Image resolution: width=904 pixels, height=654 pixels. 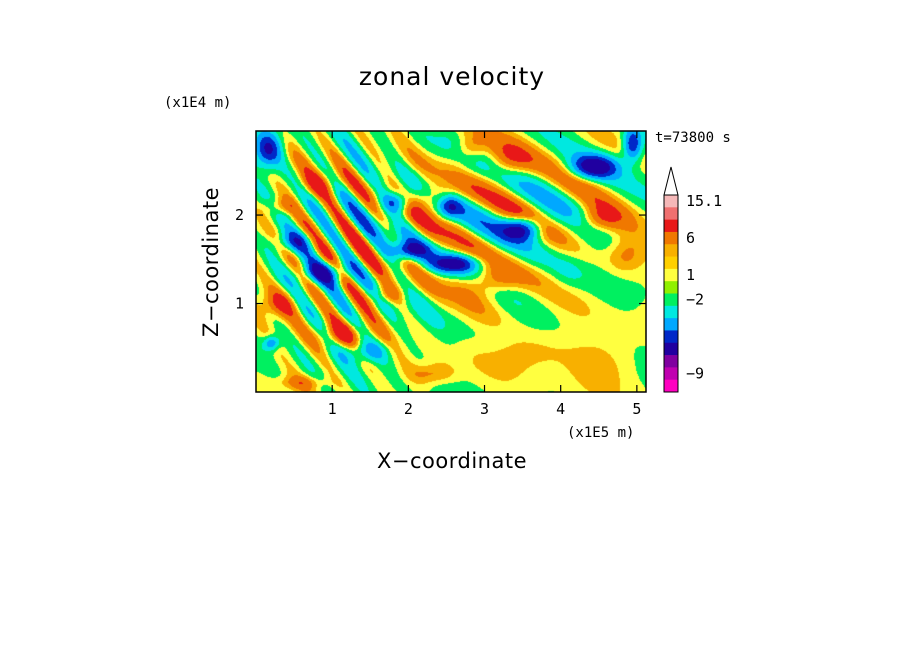 What do you see at coordinates (693, 138) in the screenshot?
I see `time-label: t=73800 s` at bounding box center [693, 138].